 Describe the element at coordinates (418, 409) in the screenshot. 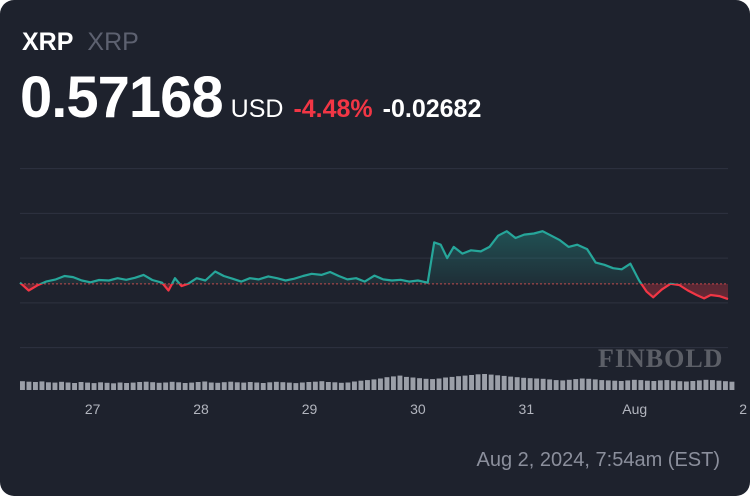

I see `x-tick-label: 30` at that location.